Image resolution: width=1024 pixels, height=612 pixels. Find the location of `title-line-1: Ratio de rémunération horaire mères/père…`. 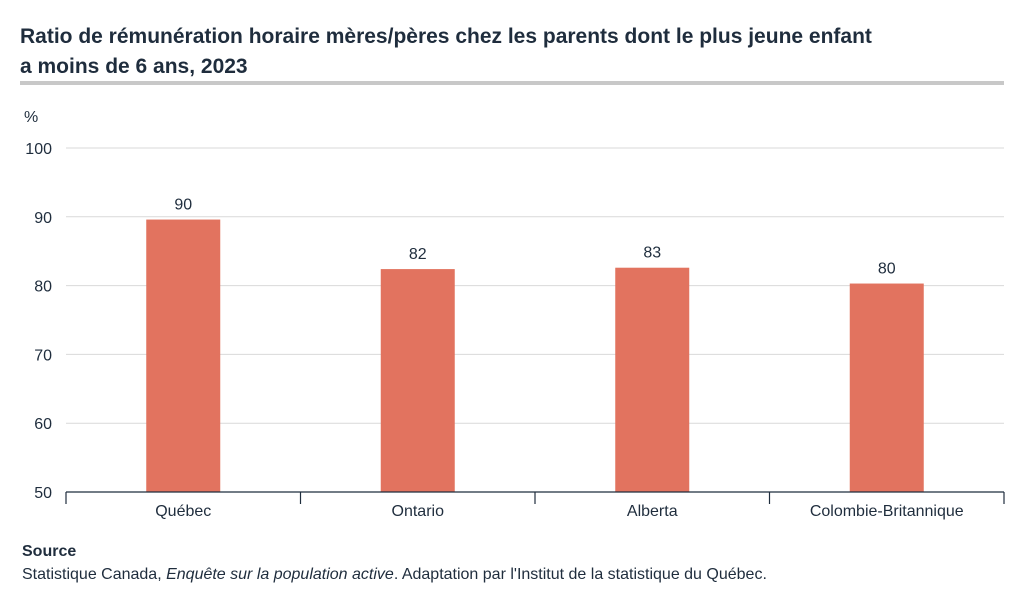

title-line-1: Ratio de rémunération horaire mères/père… is located at coordinates (446, 36).